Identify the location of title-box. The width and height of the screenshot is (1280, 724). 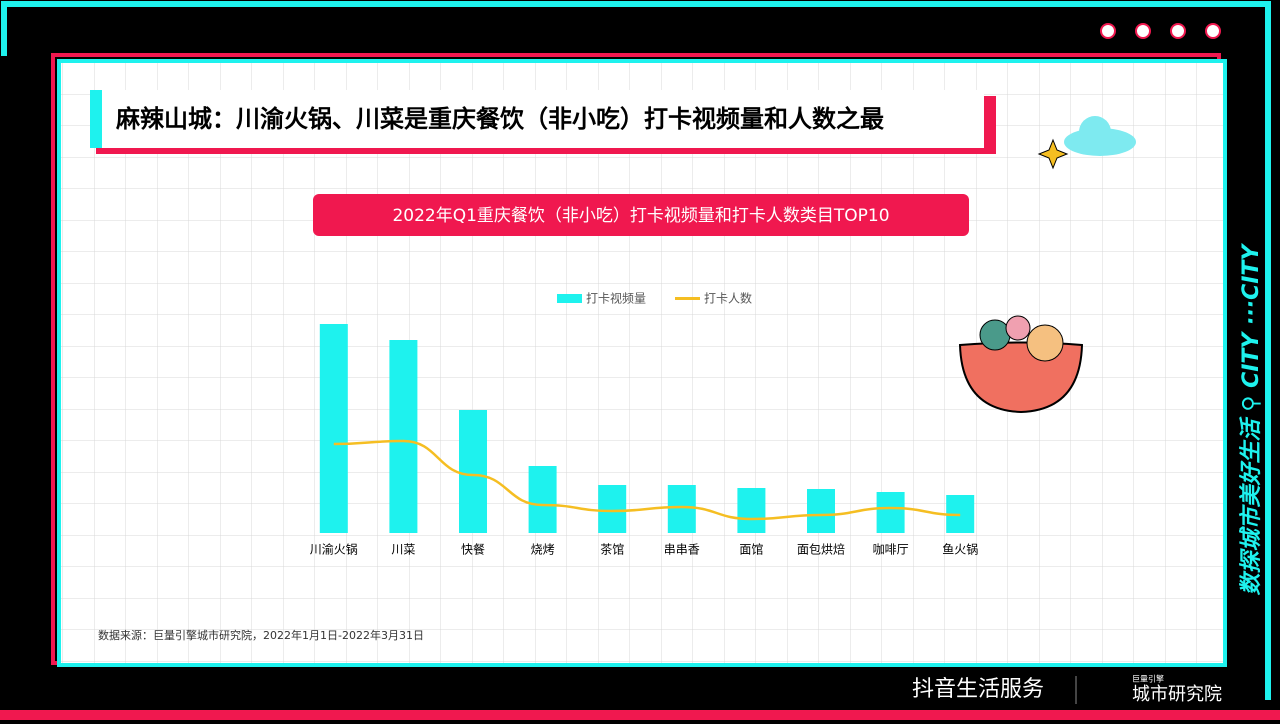
(537, 119).